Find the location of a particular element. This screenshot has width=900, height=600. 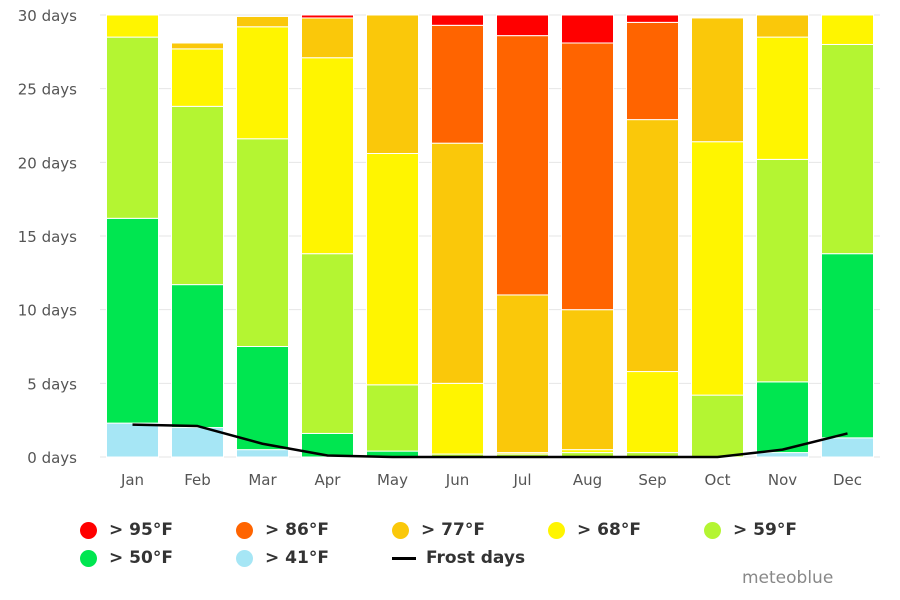

y-tick-label: 15 days is located at coordinates (47, 237).